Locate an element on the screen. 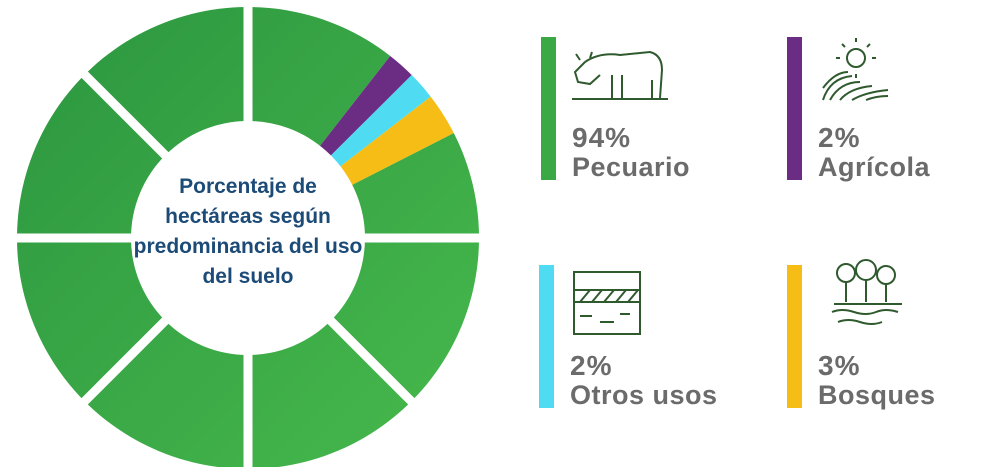 The width and height of the screenshot is (982, 467). legend-label: Agrícola is located at coordinates (874, 167).